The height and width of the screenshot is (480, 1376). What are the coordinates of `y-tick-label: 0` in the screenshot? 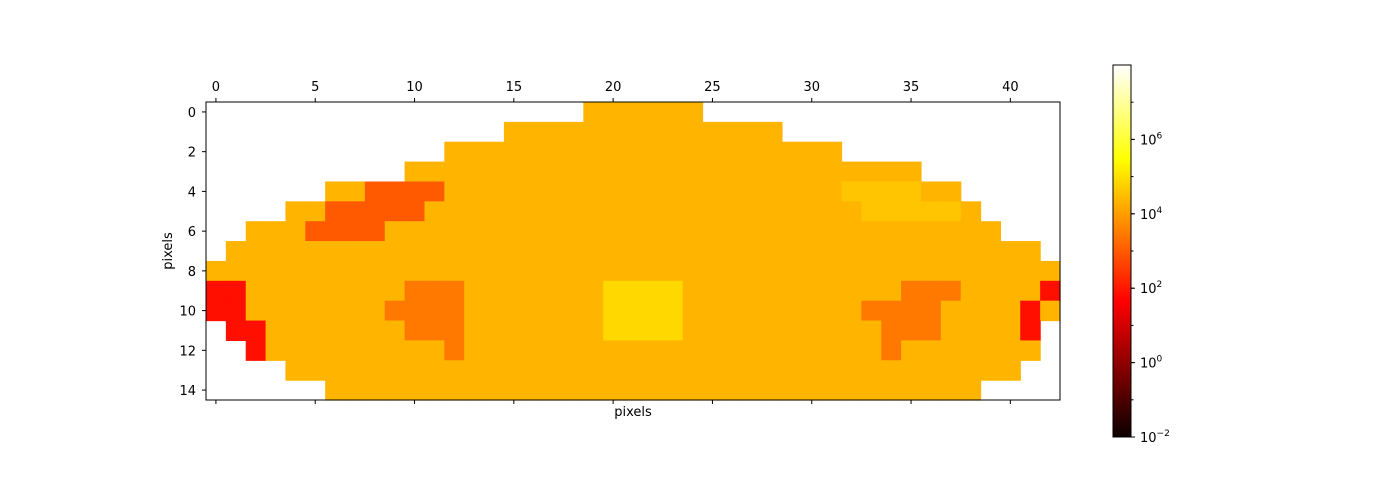 It's located at (192, 113).